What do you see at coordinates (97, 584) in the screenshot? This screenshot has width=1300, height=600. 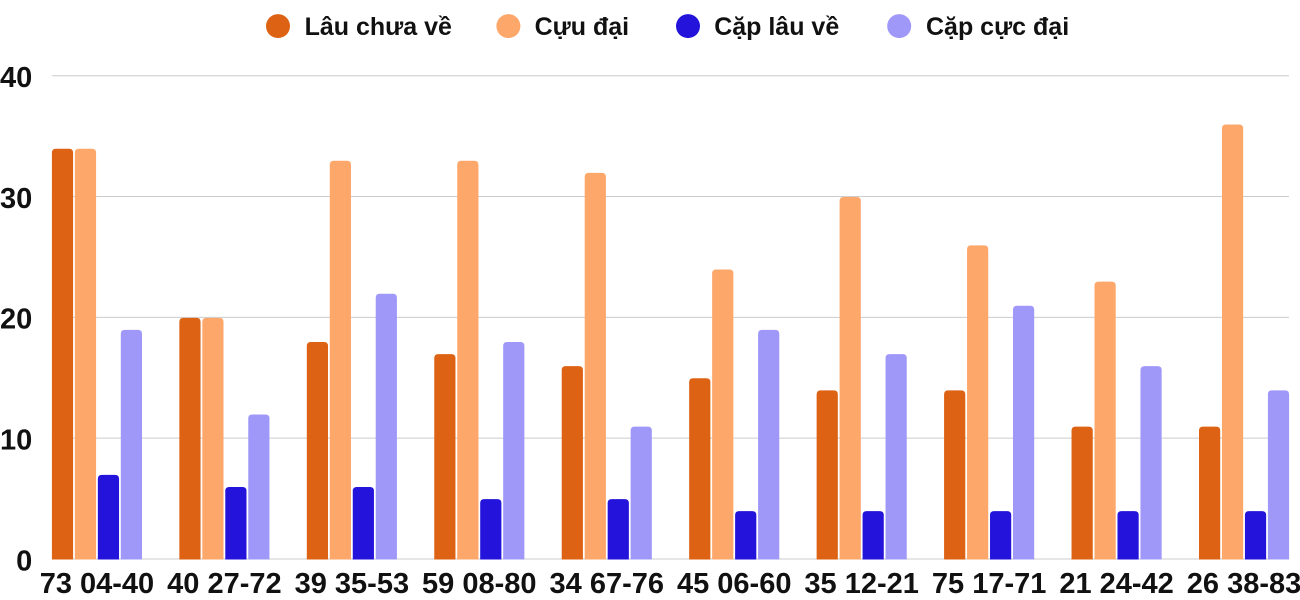 I see `svg-text: 73 04-40` at bounding box center [97, 584].